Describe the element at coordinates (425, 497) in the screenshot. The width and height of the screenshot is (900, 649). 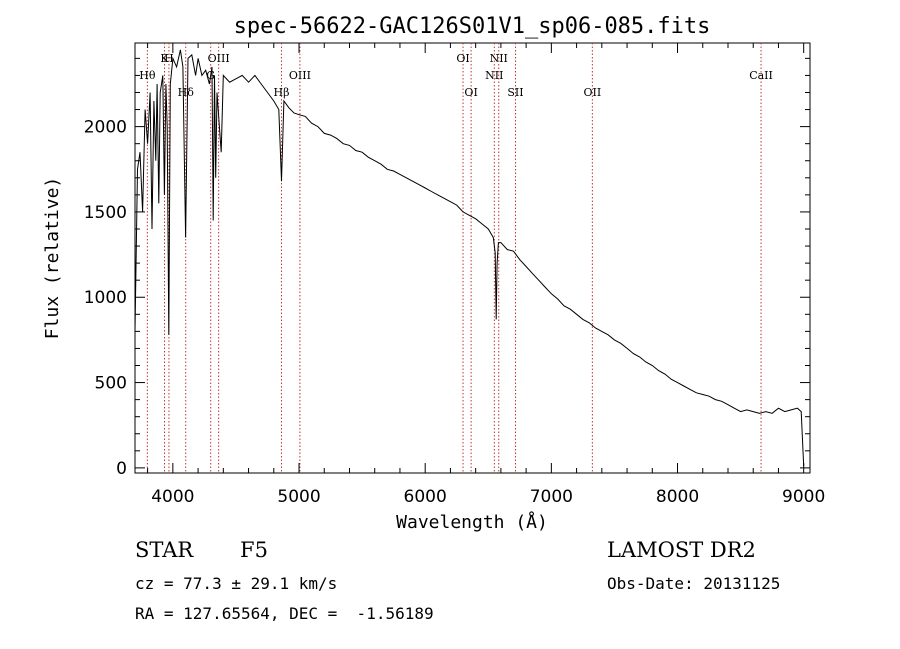
I see `x-tick-label: 6000` at that location.